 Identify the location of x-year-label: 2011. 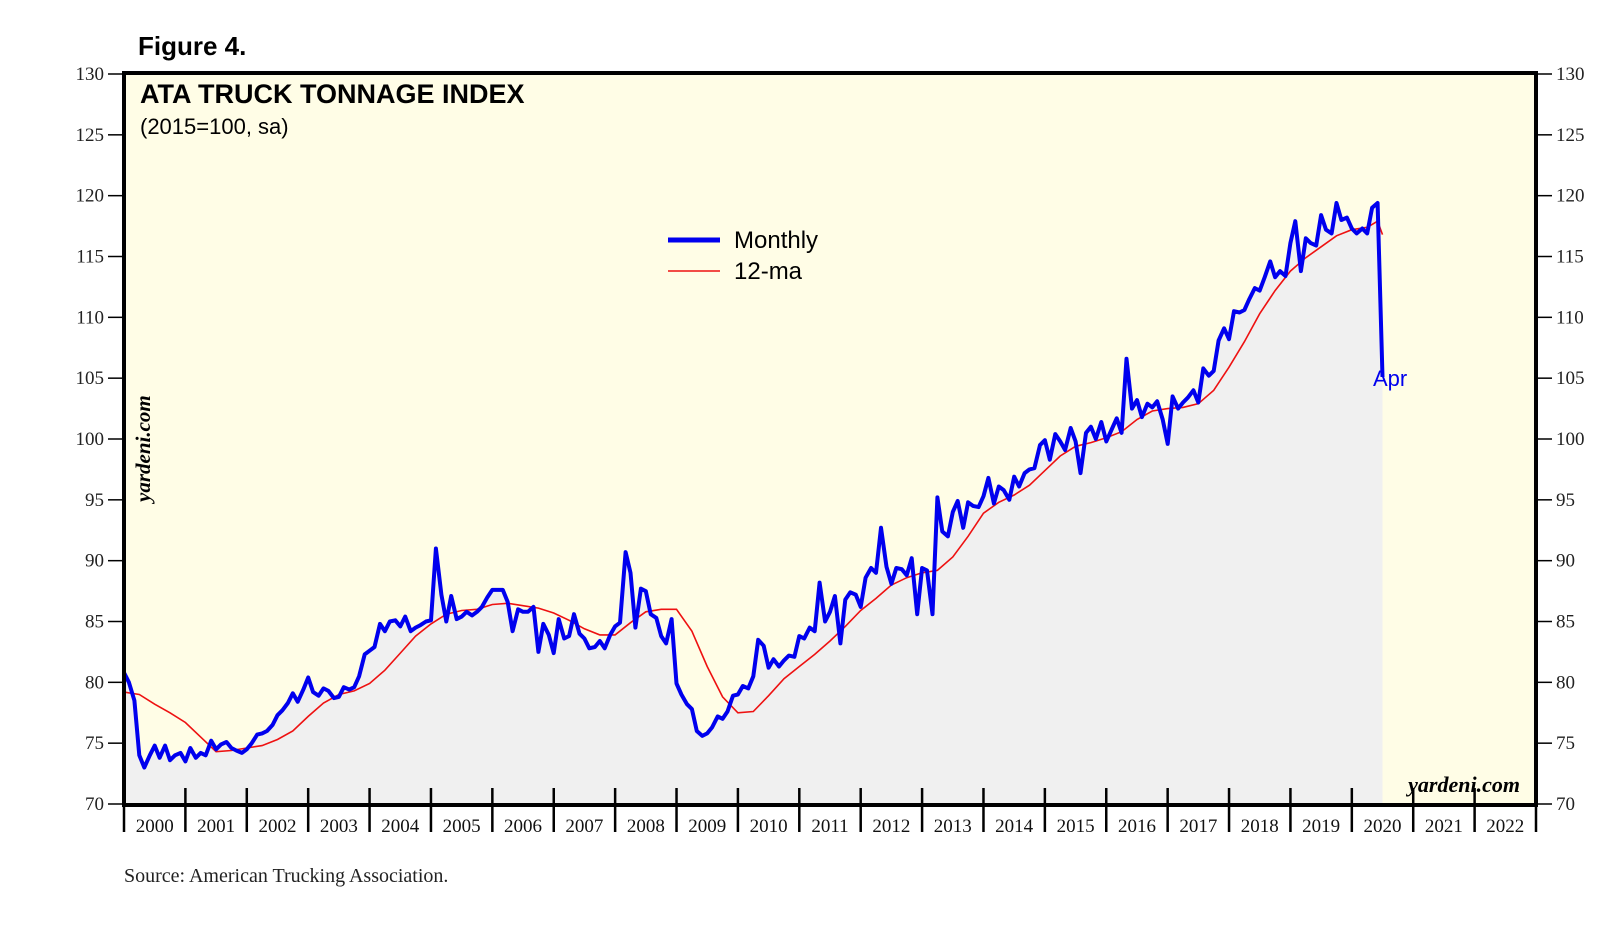
(829, 826).